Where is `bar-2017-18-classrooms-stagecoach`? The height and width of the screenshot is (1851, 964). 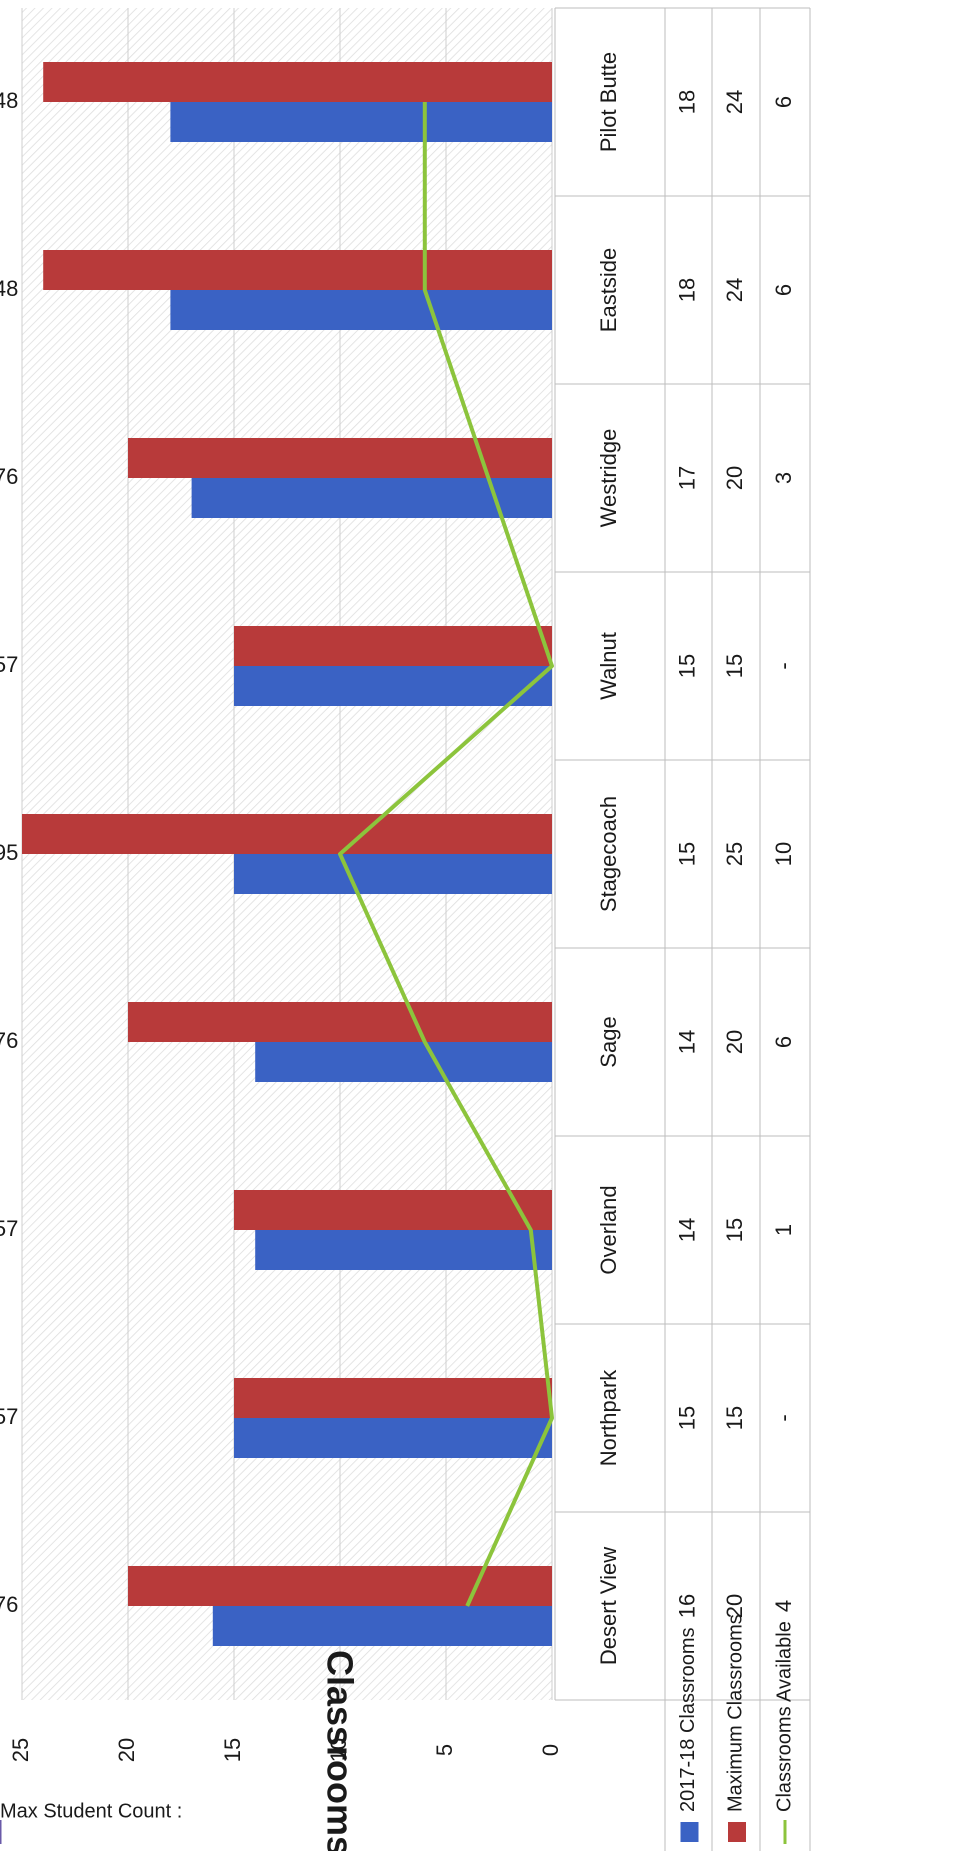
bar-2017-18-classrooms-stagecoach is located at coordinates (393, 874).